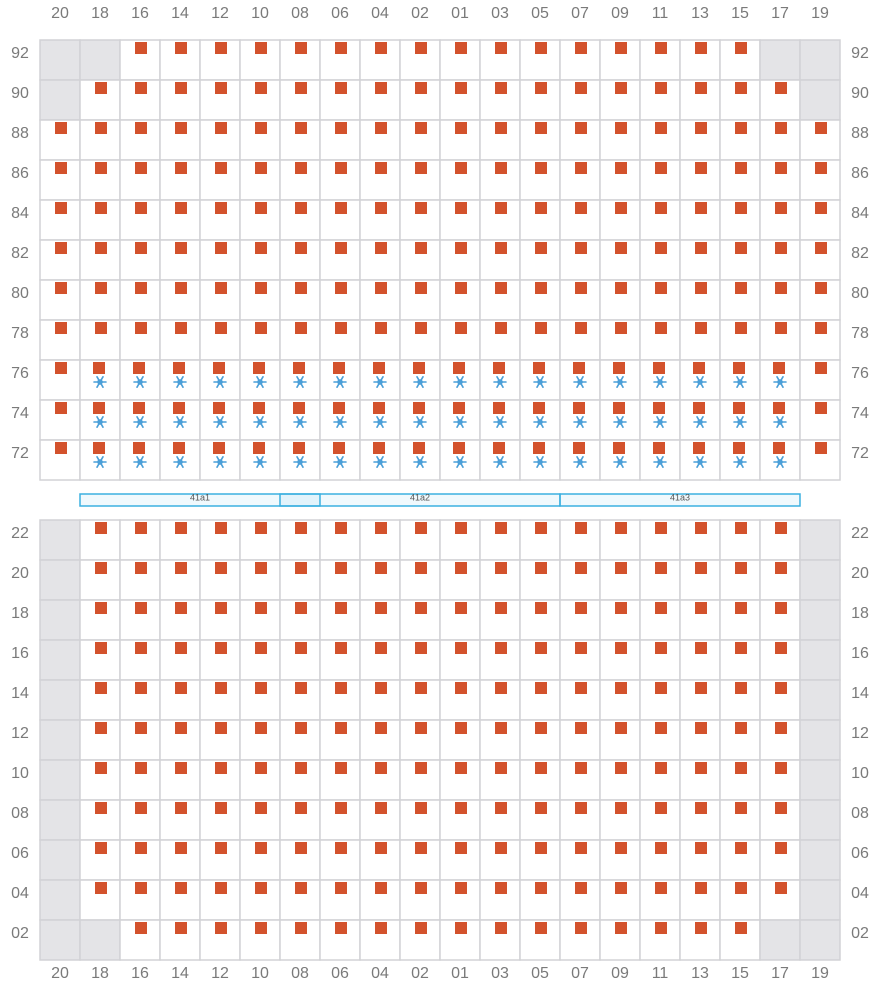  I want to click on column-label: 06, so click(340, 973).